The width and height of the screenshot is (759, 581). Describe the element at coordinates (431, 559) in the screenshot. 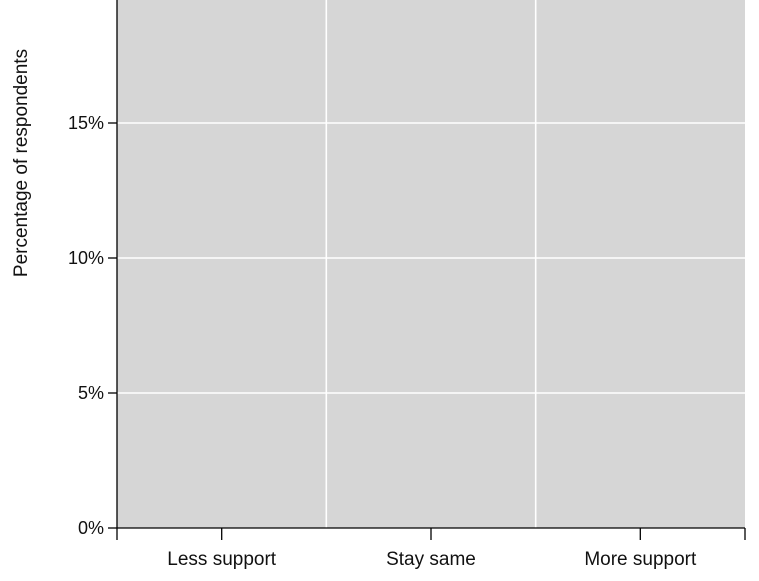

I see `x-tick-label-1: Stay same` at that location.